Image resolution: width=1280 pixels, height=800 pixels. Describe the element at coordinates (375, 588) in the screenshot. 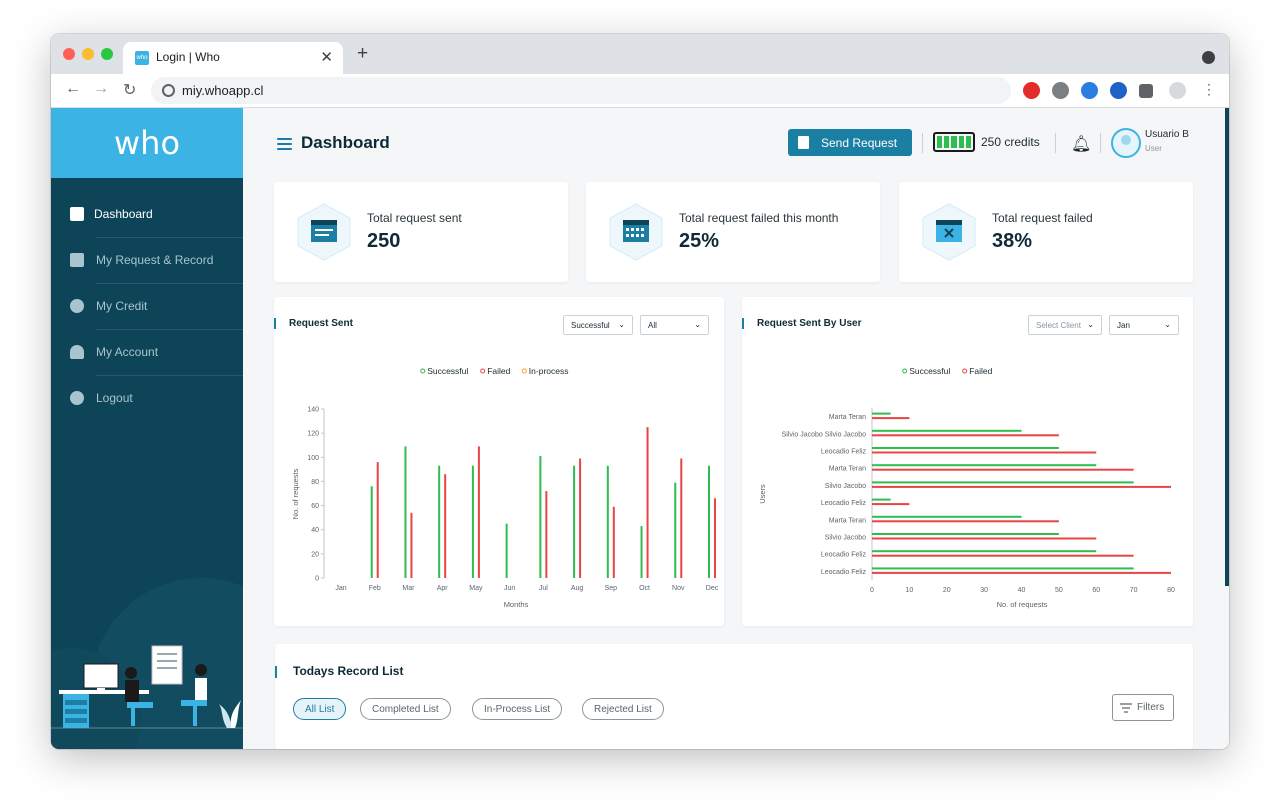

I see `x-tick-label: Feb` at that location.